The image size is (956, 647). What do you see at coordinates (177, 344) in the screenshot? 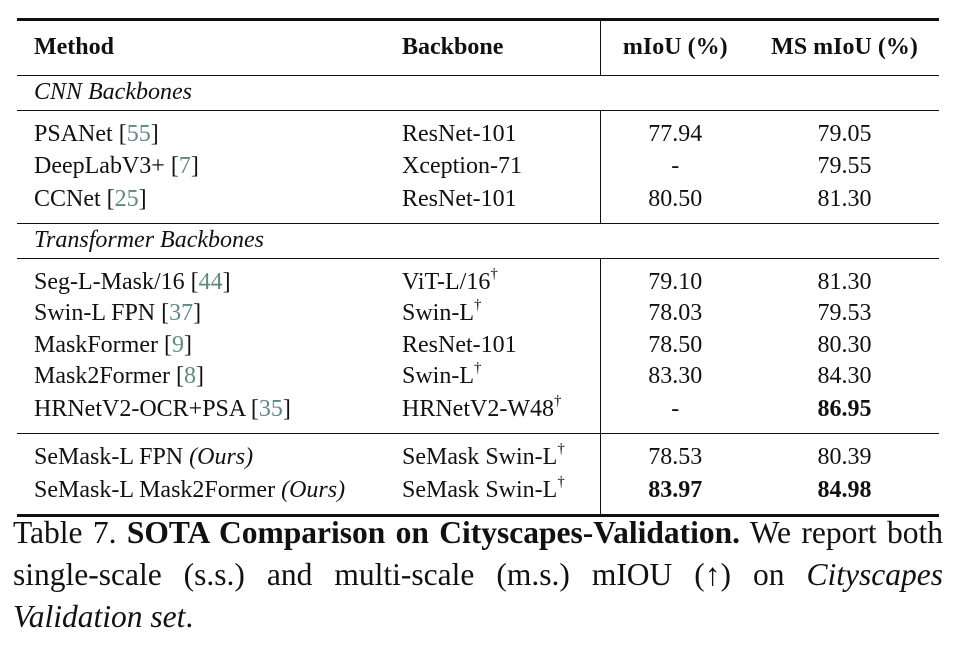
I see `citation-link: 9` at bounding box center [177, 344].